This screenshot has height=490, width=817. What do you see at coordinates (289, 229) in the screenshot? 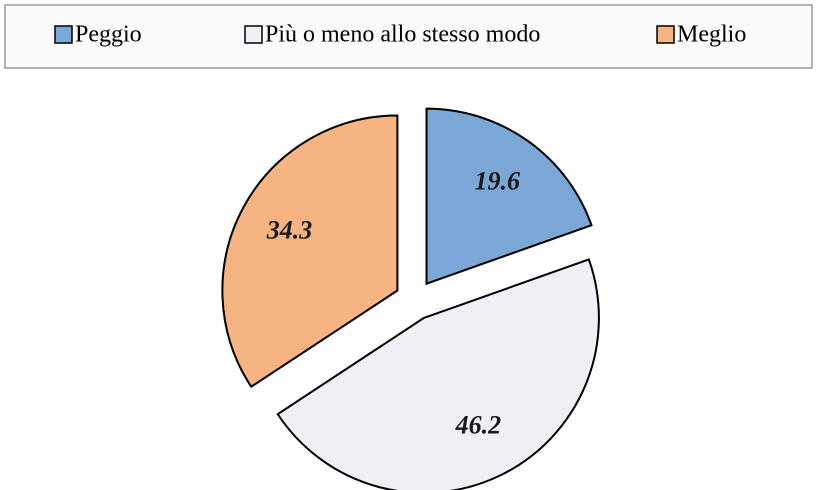
I see `data-label: 34.3` at bounding box center [289, 229].